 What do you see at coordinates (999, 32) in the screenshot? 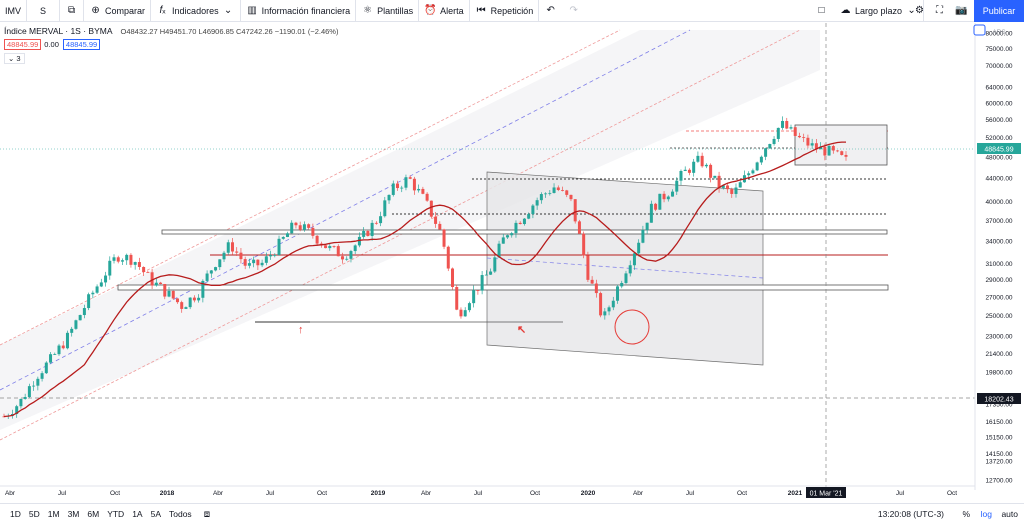
I see `currency-label: ARS` at bounding box center [999, 32].